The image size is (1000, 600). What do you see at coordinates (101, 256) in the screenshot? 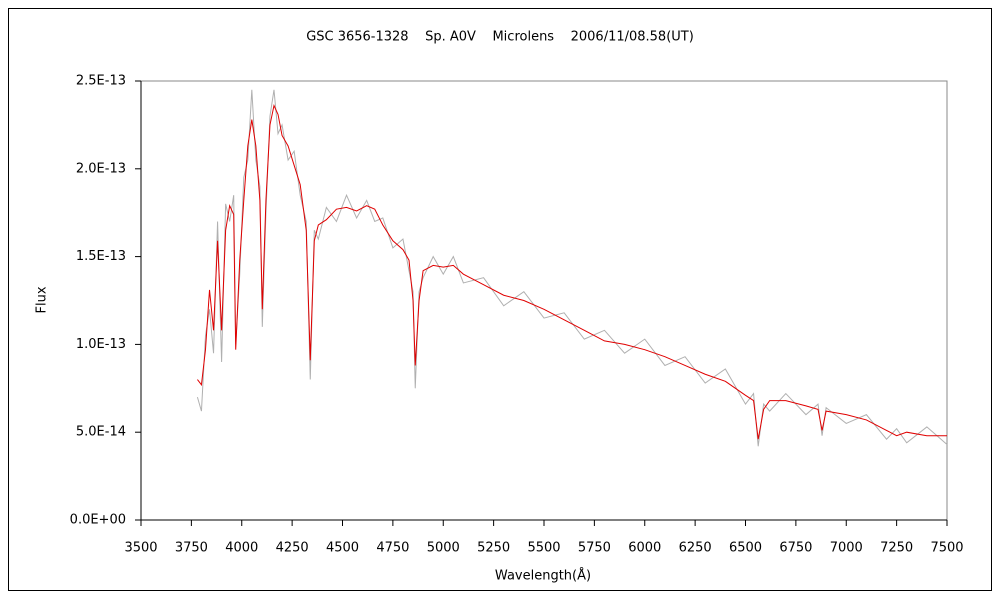
I see `y-tick-label: 1.5E-13` at bounding box center [101, 256].